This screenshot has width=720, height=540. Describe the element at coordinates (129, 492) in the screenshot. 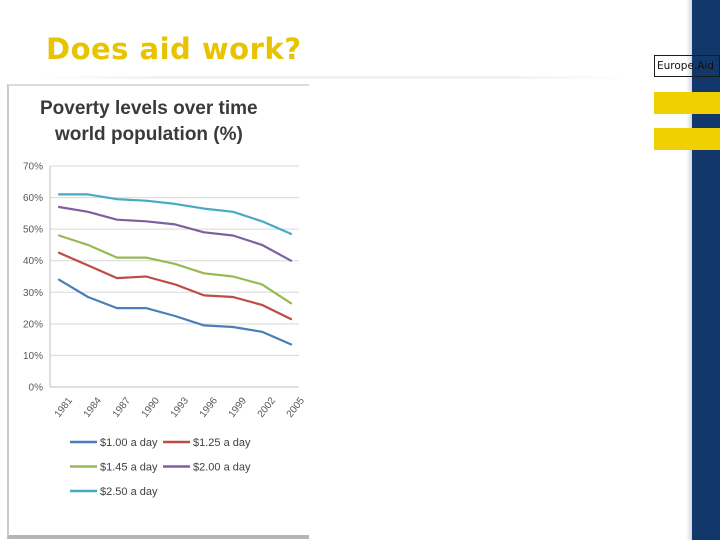

I see `legend-label: $2.50 a day` at that location.